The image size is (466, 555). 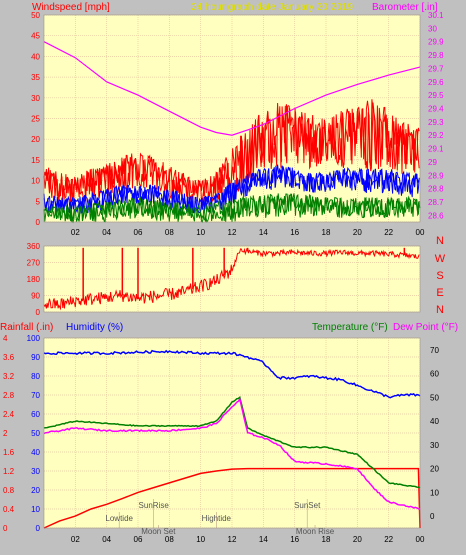 I want to click on annotation-label: Lowtide, so click(x=119, y=518).